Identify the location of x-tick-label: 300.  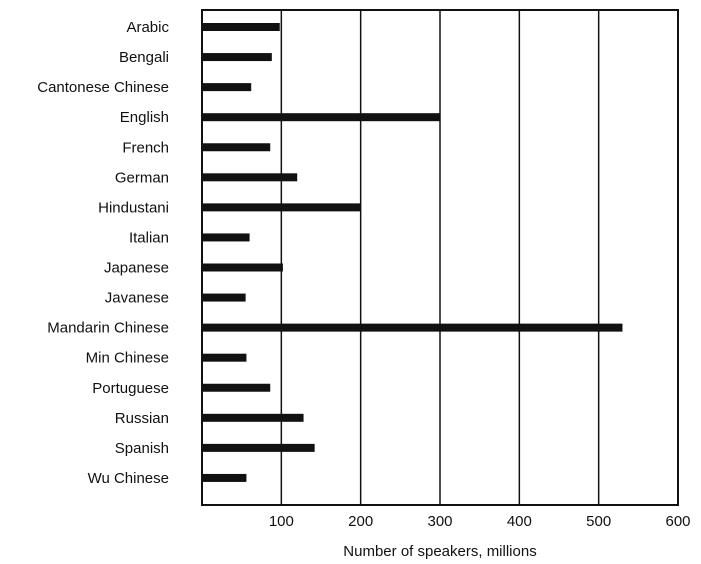
(439, 521).